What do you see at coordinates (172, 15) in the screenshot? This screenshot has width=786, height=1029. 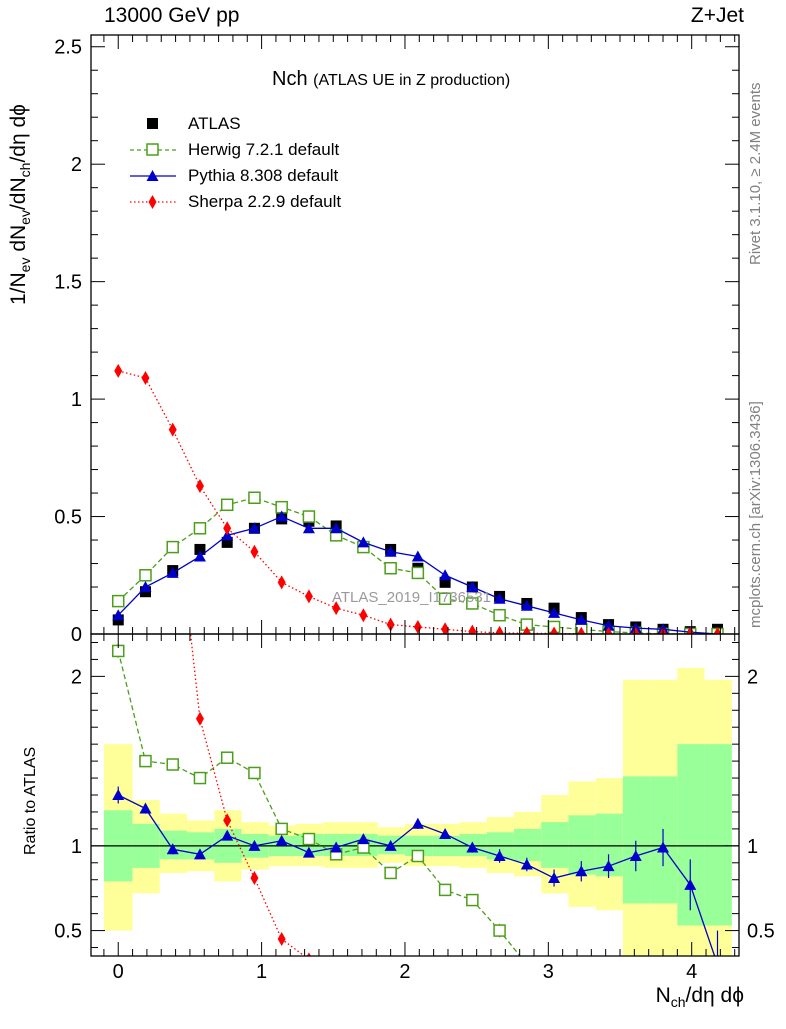 I see `energy-label: 13000 GeV pp` at bounding box center [172, 15].